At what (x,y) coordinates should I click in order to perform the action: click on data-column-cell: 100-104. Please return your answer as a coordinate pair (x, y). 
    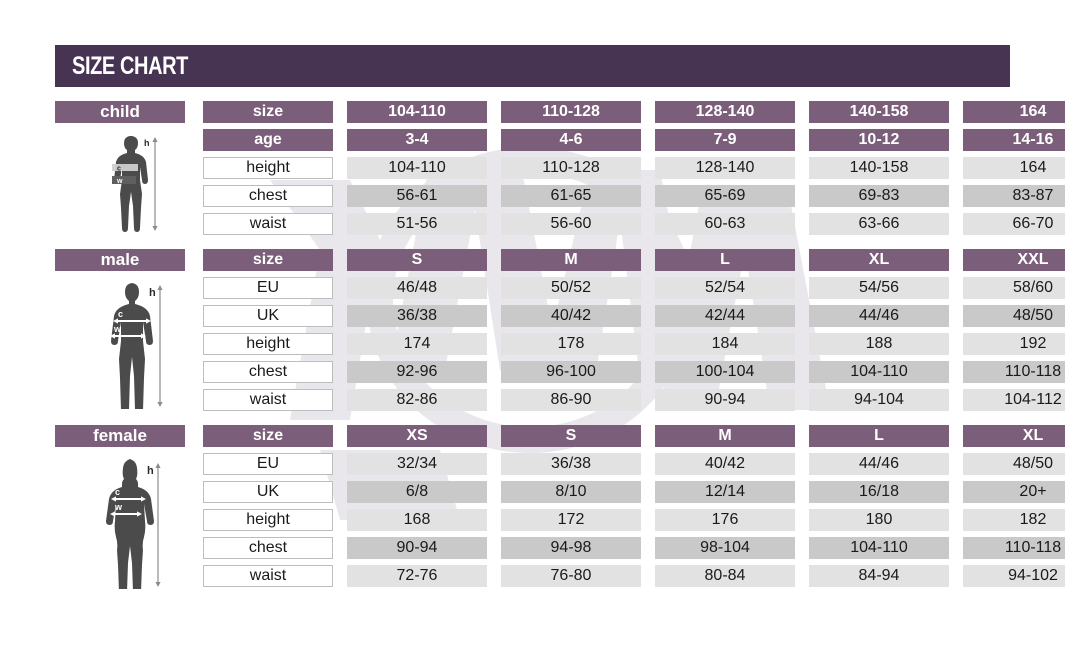
    Looking at the image, I should click on (725, 375).